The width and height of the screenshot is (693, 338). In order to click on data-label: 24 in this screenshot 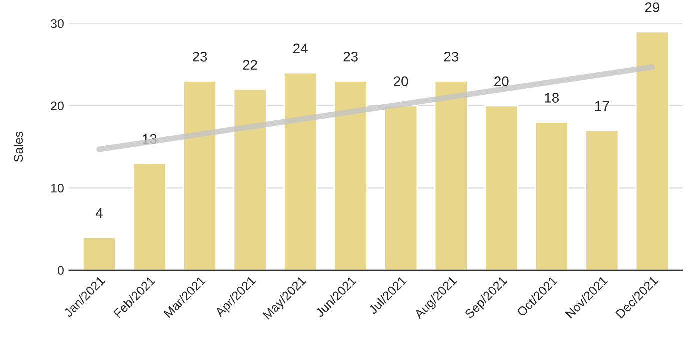, I will do `click(301, 49)`.